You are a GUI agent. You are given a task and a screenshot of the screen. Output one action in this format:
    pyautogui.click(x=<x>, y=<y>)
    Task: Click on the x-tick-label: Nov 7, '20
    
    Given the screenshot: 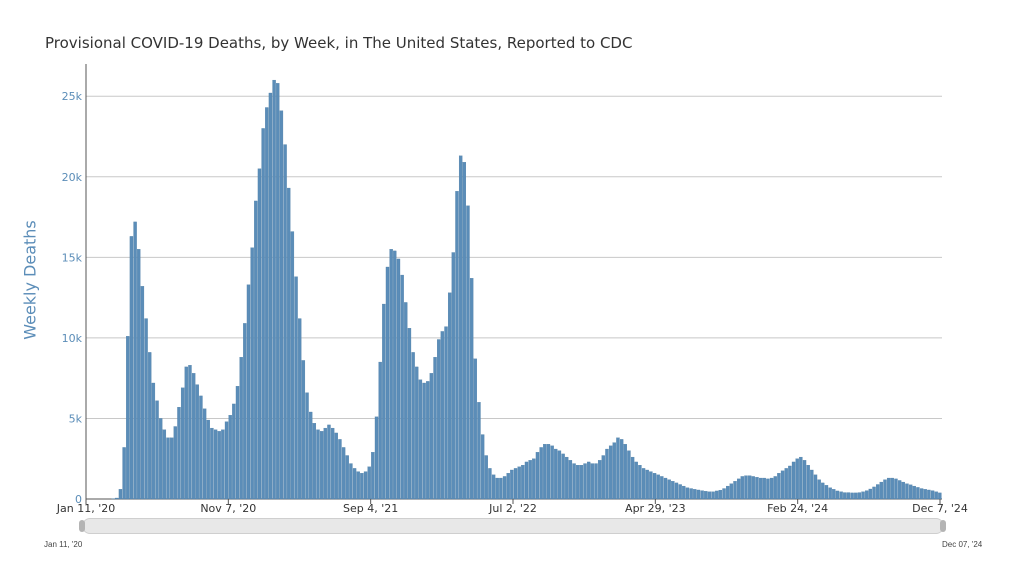 What is the action you would take?
    pyautogui.click(x=228, y=508)
    